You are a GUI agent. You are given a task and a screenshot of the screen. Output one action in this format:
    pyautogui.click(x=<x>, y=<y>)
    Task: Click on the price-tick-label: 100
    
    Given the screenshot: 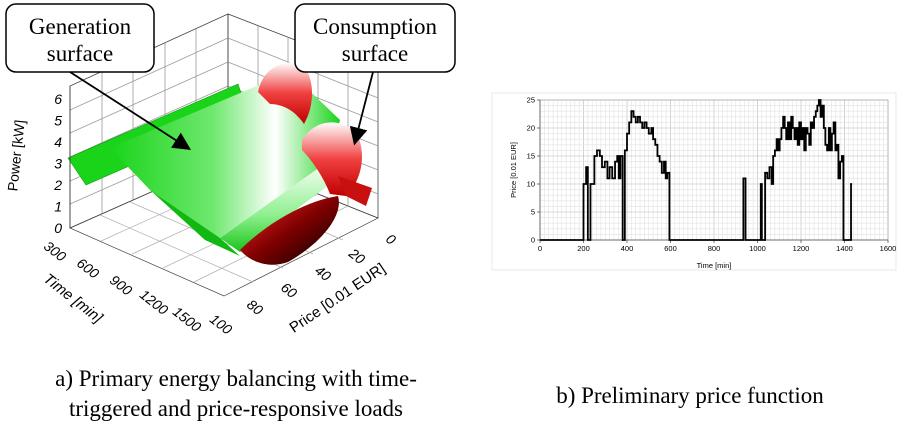 What is the action you would take?
    pyautogui.click(x=221, y=324)
    